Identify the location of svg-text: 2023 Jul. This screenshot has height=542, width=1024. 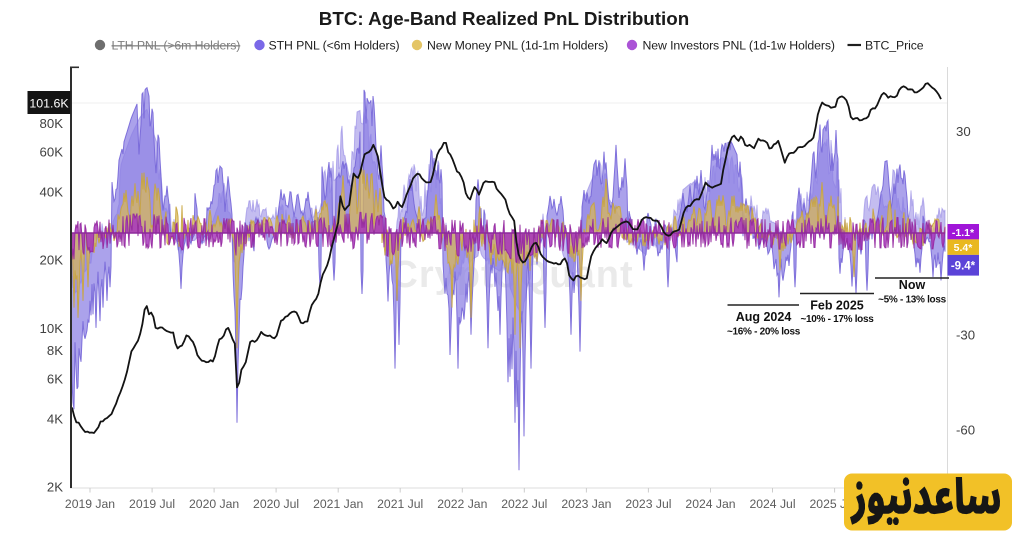
(648, 504).